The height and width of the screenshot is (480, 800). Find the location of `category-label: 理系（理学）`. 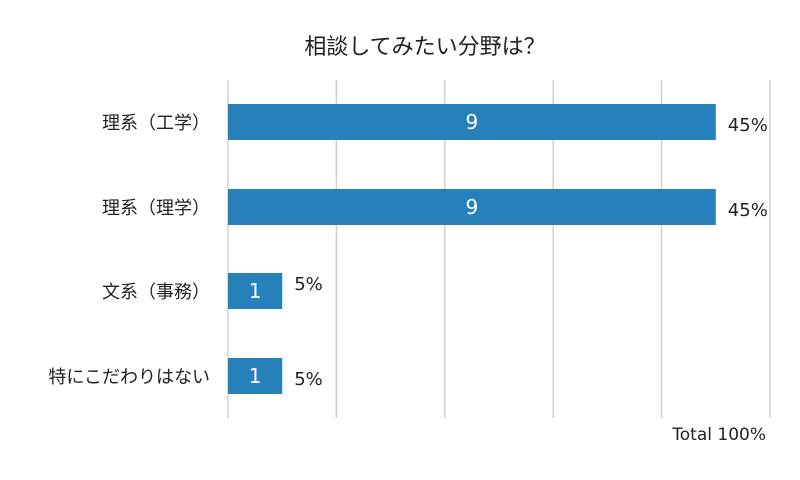

category-label: 理系（理学） is located at coordinates (156, 208).